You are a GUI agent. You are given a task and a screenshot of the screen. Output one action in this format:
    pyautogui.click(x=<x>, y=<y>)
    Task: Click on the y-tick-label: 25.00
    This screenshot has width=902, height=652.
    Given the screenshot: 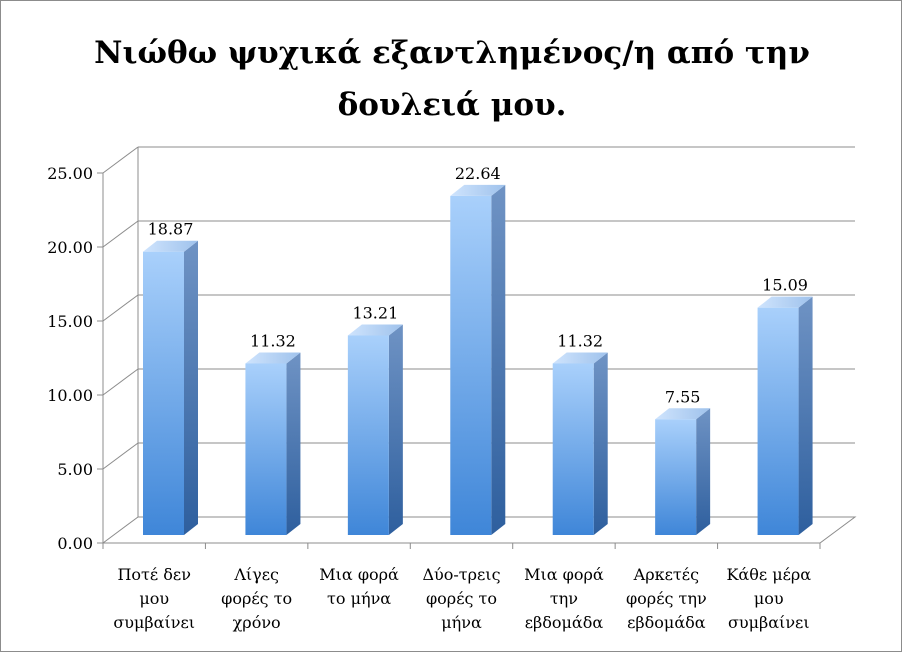 What is the action you would take?
    pyautogui.click(x=70, y=173)
    